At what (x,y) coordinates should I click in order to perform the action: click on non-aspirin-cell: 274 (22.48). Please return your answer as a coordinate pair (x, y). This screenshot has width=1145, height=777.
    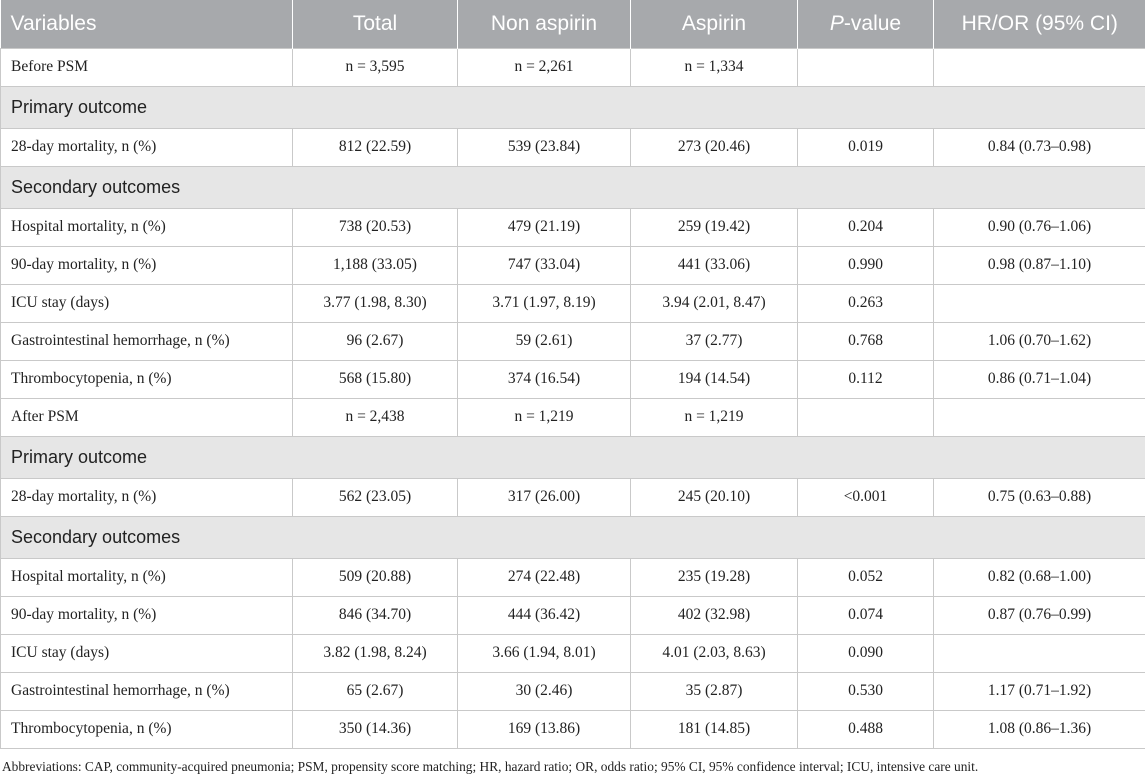
    Looking at the image, I should click on (544, 577).